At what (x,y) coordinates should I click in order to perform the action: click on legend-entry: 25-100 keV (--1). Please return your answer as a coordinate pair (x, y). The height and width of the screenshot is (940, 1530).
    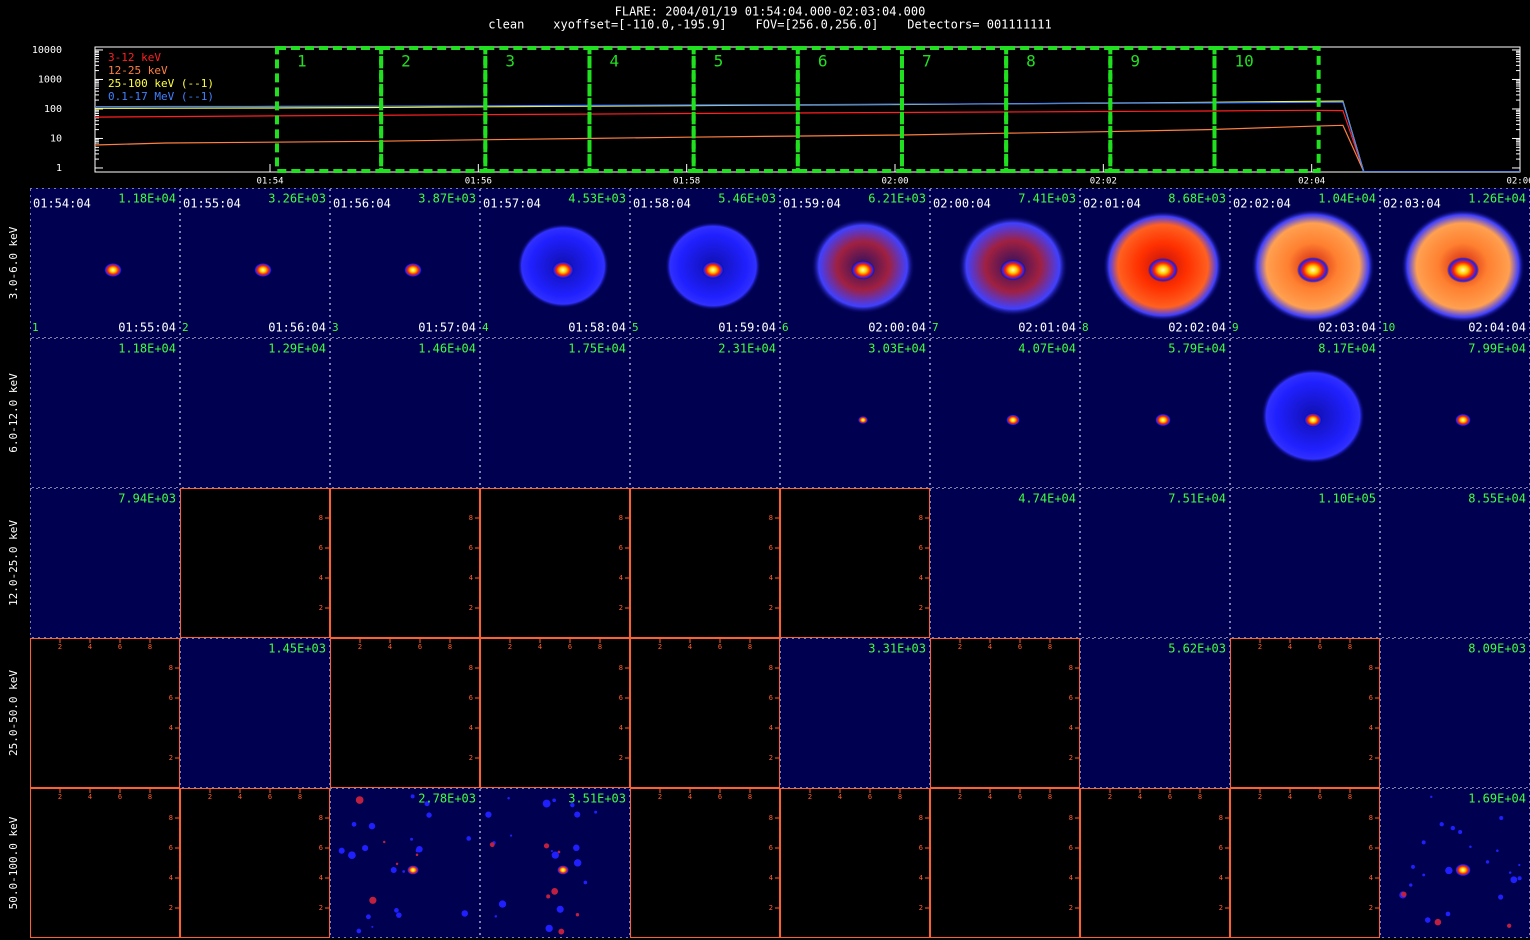
    Looking at the image, I should click on (161, 83).